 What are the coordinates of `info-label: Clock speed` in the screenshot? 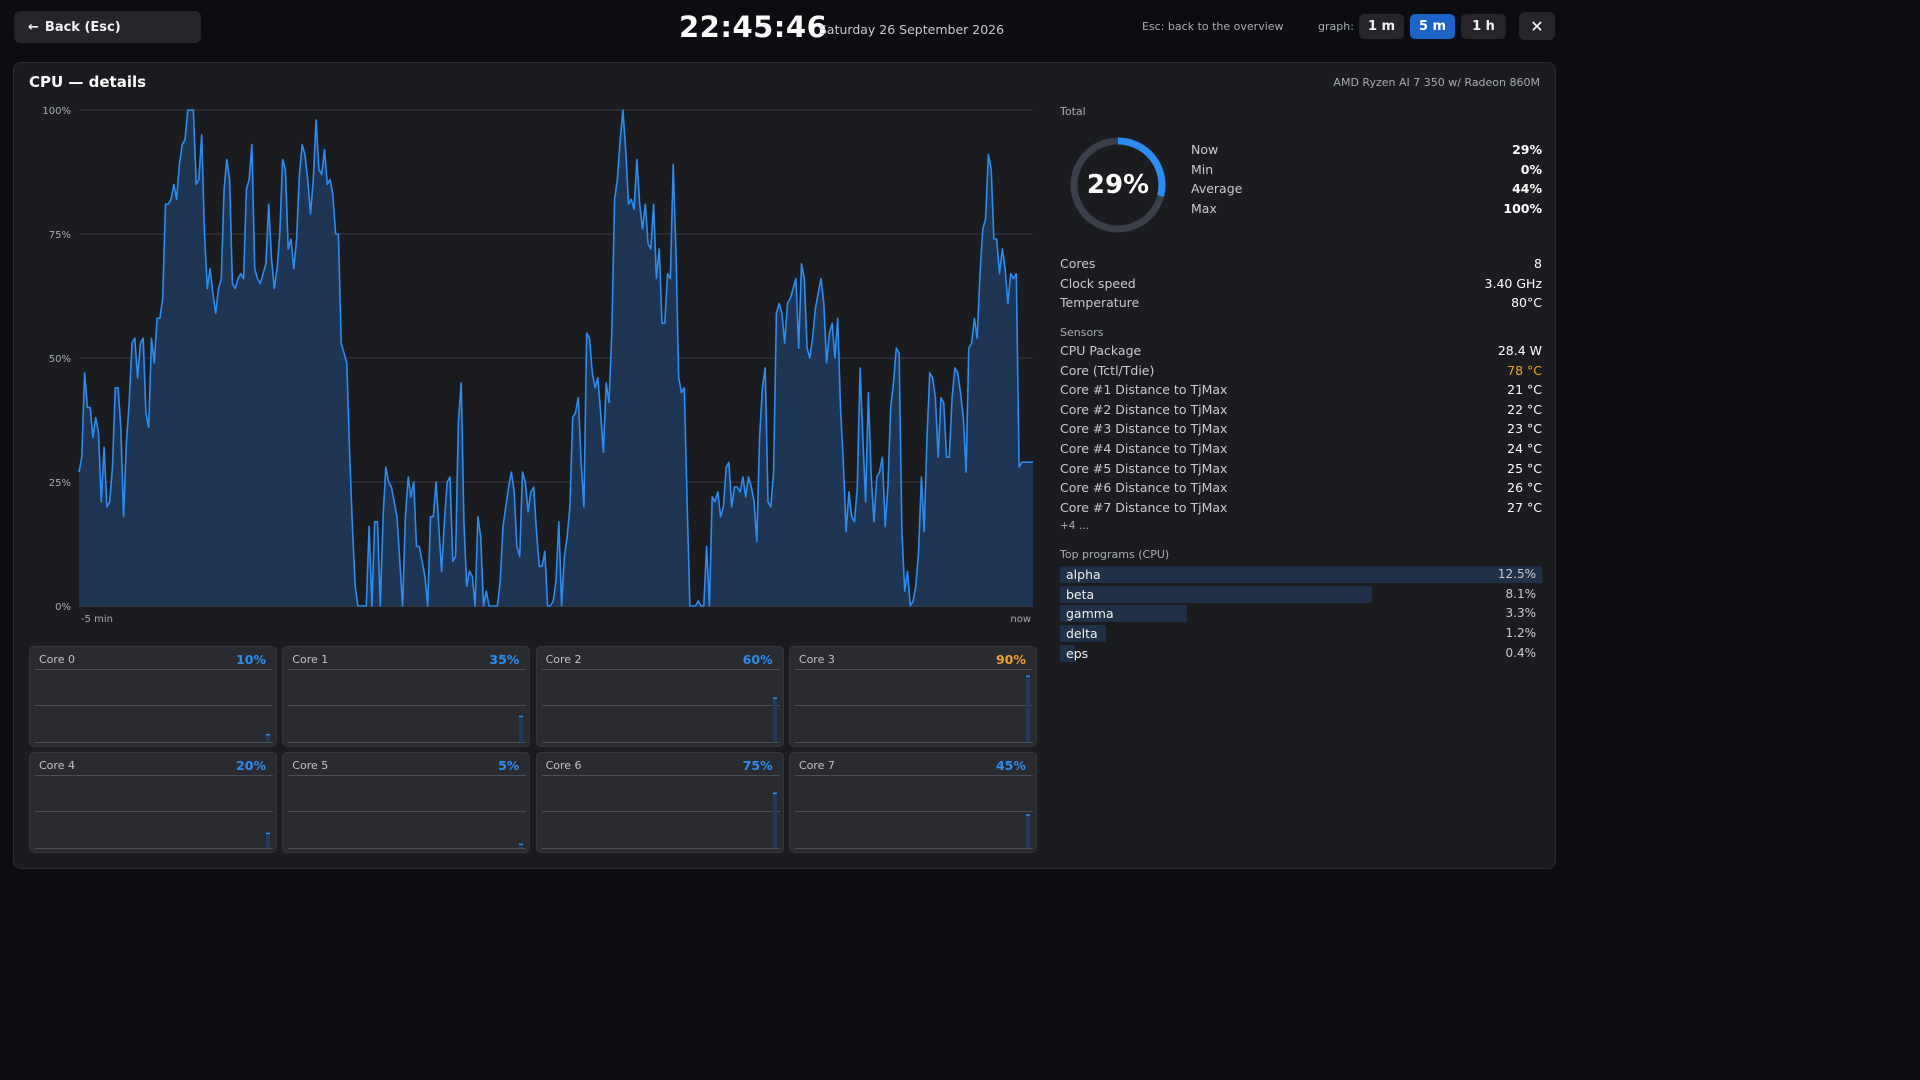 It's located at (1098, 283).